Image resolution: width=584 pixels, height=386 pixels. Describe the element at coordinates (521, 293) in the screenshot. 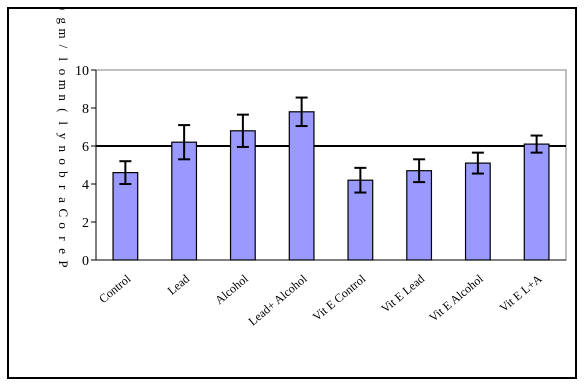

I see `x-tick-label: Vit E L+A` at that location.